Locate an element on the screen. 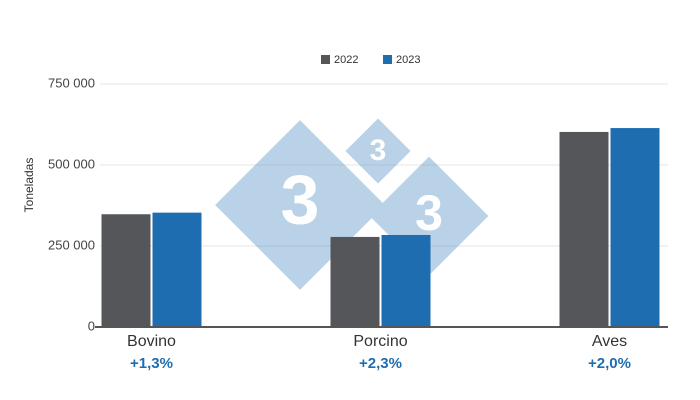  y-tick-label: 500 000 is located at coordinates (71, 163).